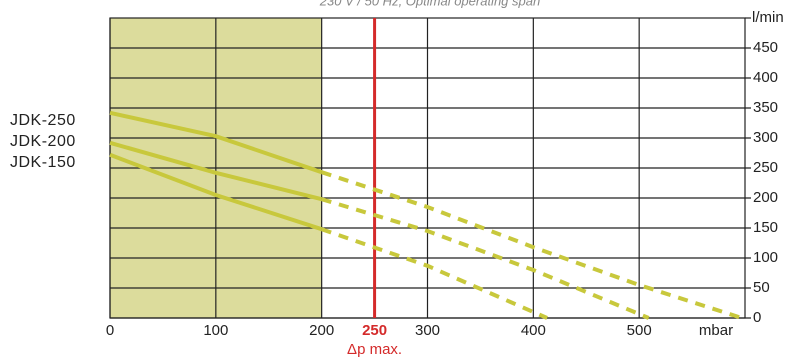 The image size is (798, 361). I want to click on max-dp-value: 250, so click(374, 330).